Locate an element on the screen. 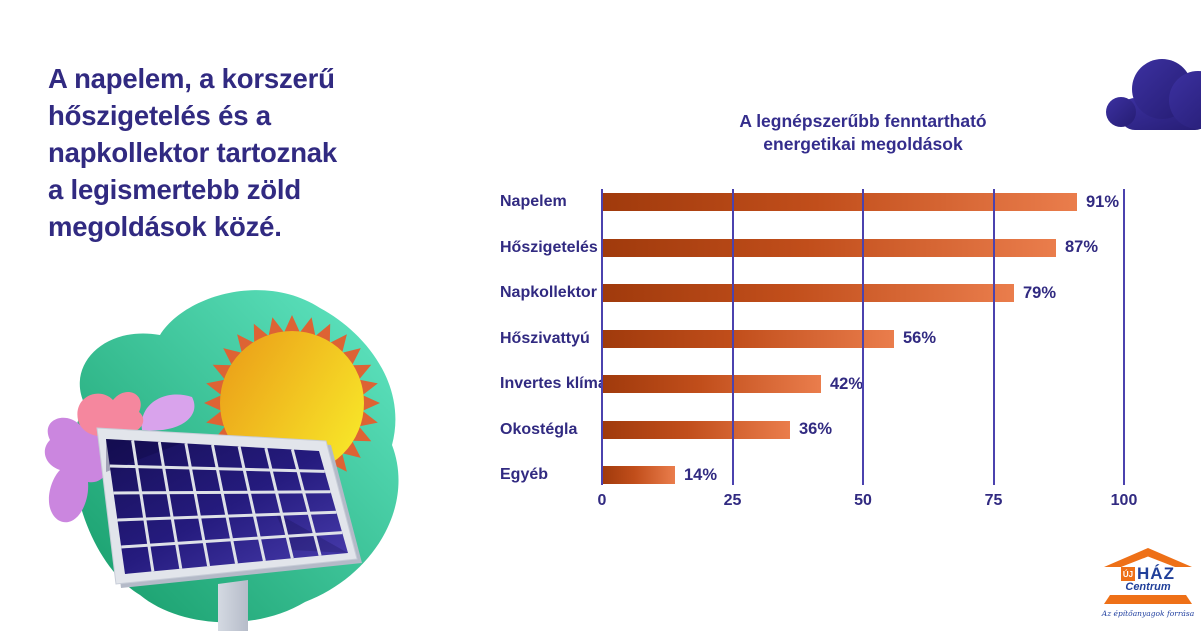 The width and height of the screenshot is (1201, 631). chart-title-line: A legnépszerűbb fenntartható is located at coordinates (863, 121).